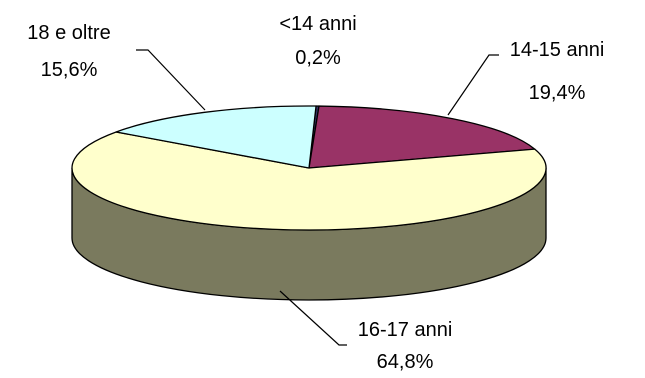 The width and height of the screenshot is (645, 378). Describe the element at coordinates (318, 58) in the screenshot. I see `slice-label-percent: 0,2%` at that location.